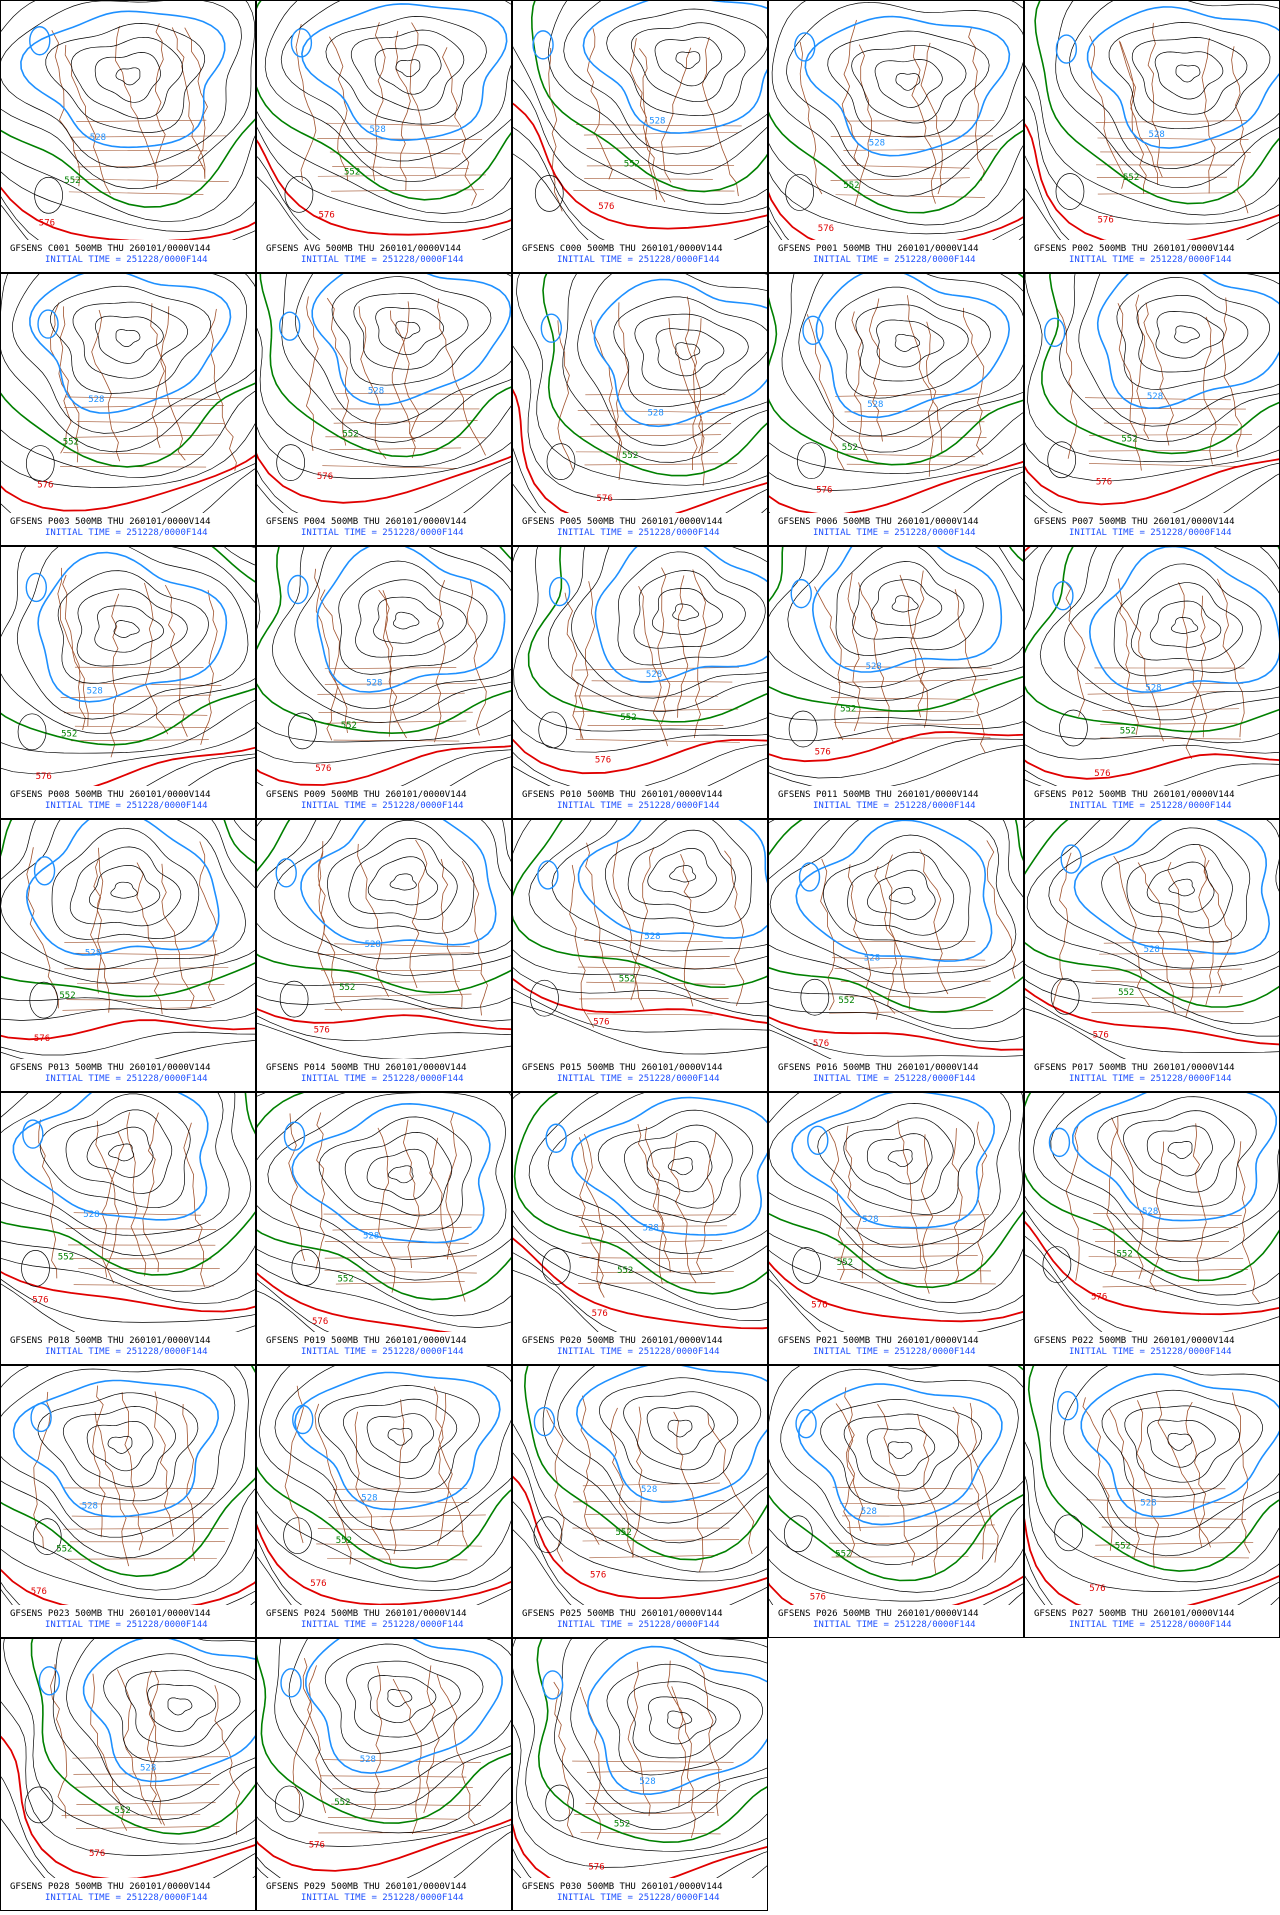 This screenshot has height=1915, width=1280. I want to click on caption: GFSENS P012 500MB THU 260101/0000V144, so click(1134, 795).